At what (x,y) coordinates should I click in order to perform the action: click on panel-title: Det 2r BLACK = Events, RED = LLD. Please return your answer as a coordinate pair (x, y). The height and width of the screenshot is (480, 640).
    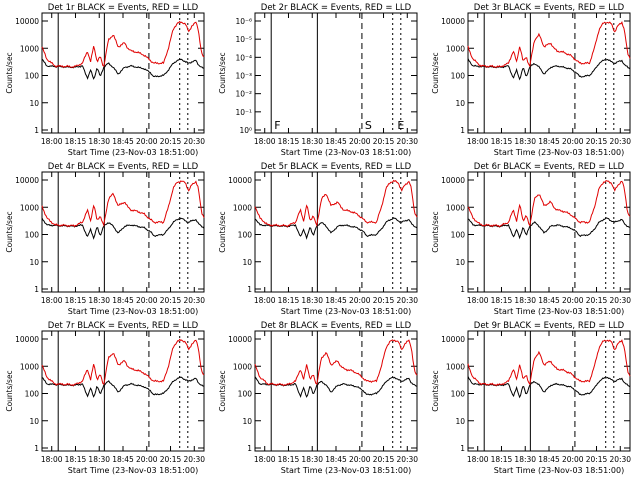
    Looking at the image, I should click on (336, 8).